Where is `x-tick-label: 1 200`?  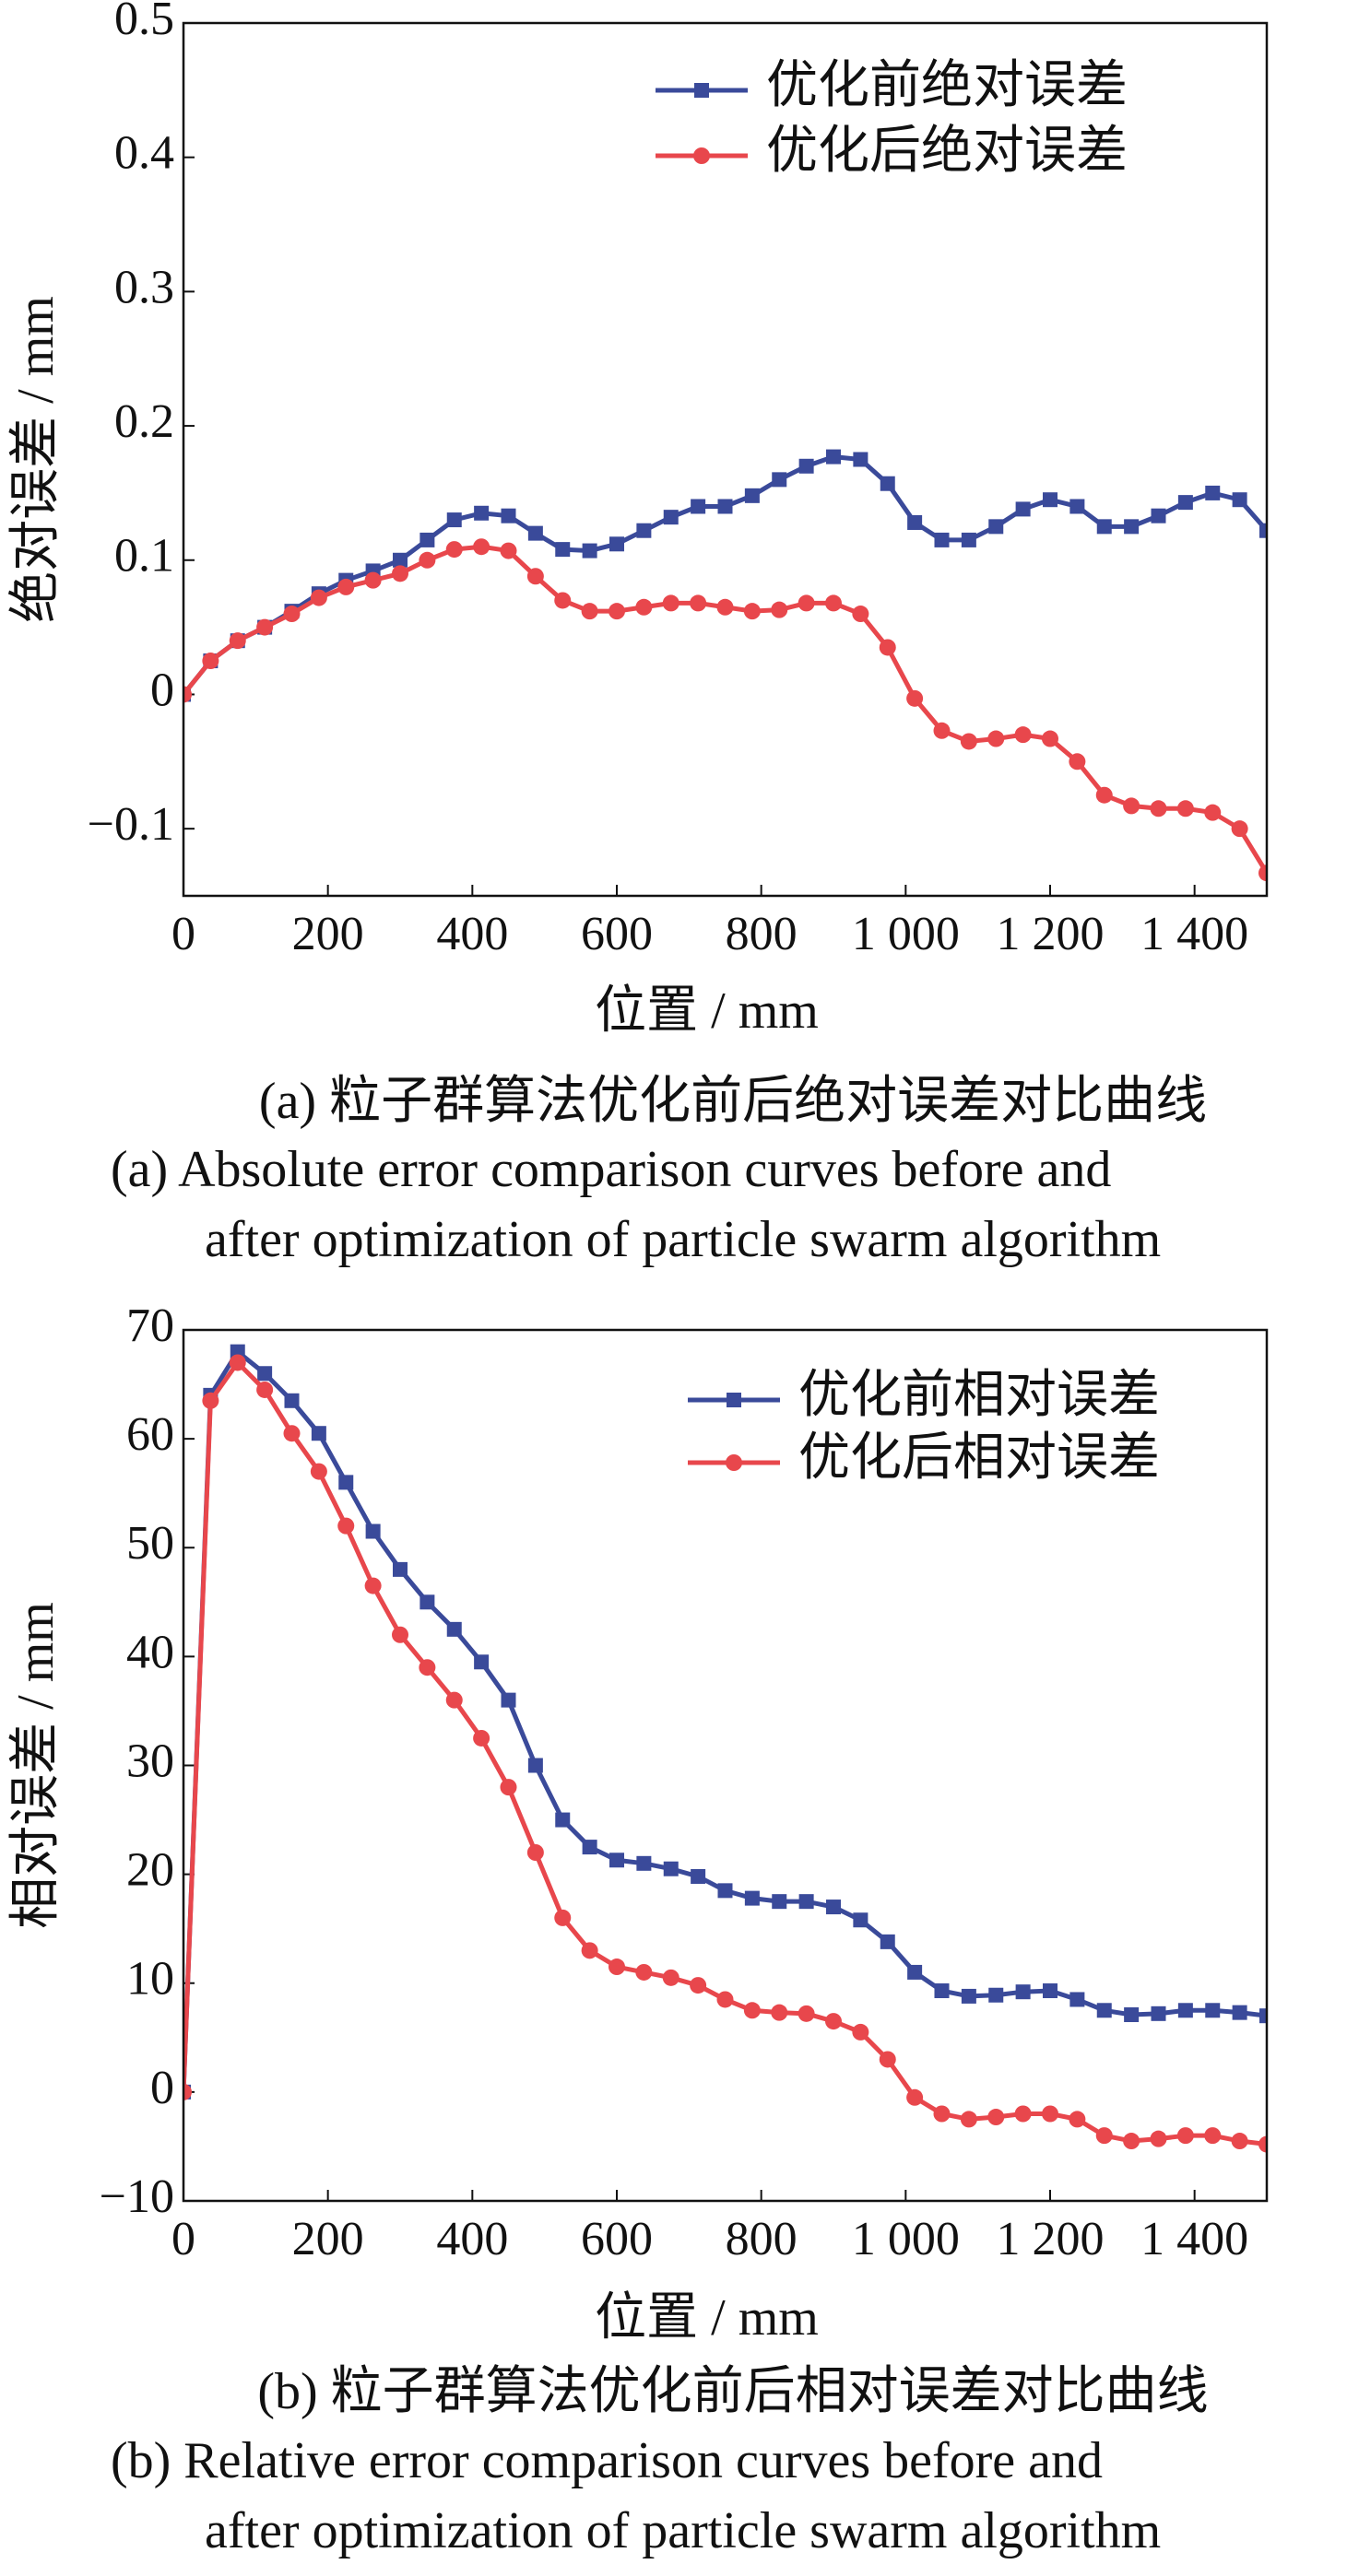
x-tick-label: 1 200 is located at coordinates (1051, 934).